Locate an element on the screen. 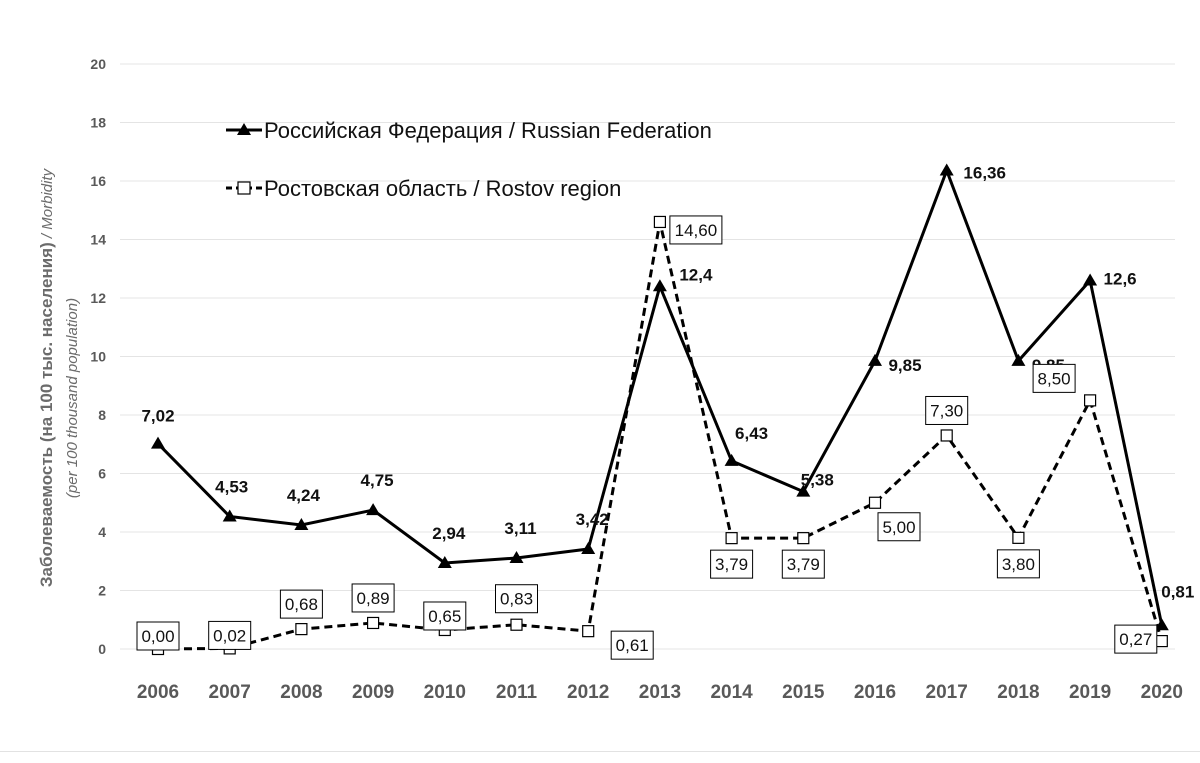 Image resolution: width=1200 pixels, height=763 pixels. ro-data-label-box-2017 is located at coordinates (947, 410).